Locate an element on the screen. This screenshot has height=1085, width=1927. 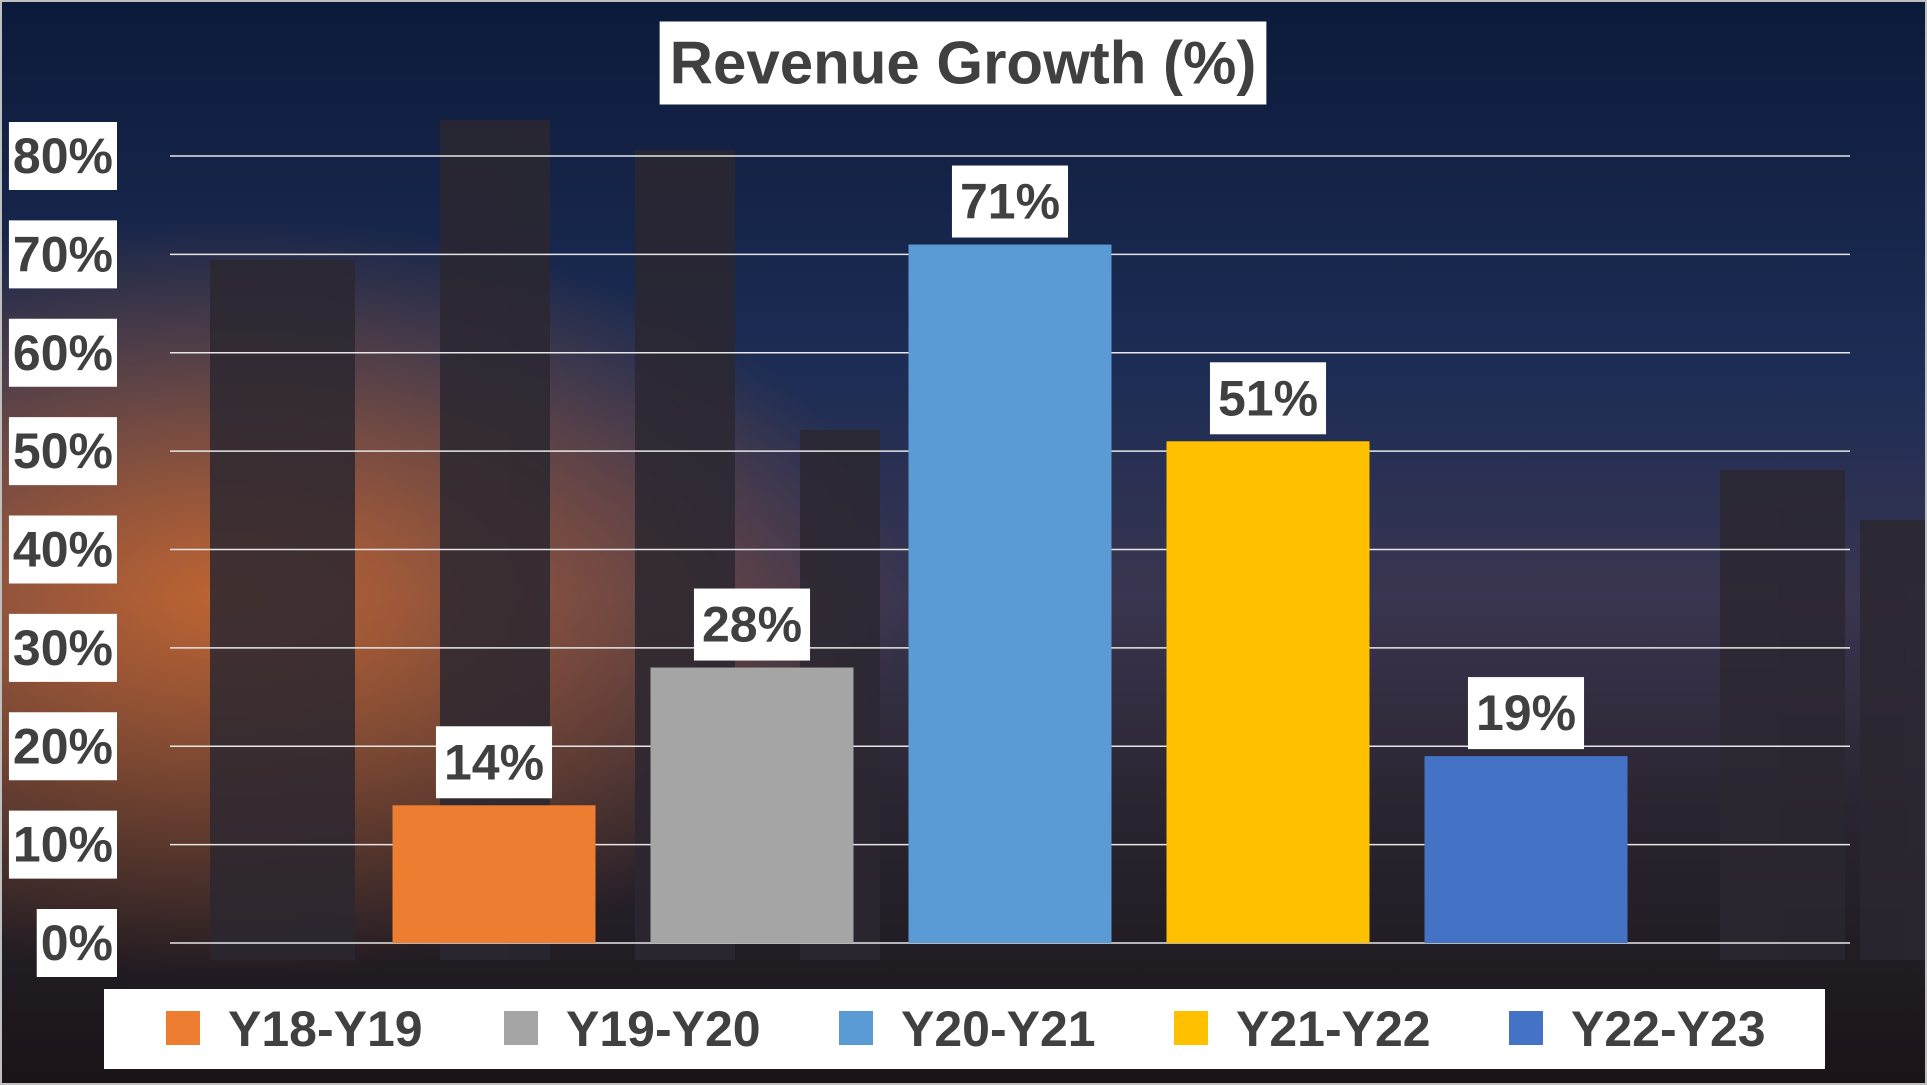
legend-label: Y22-Y23 is located at coordinates (1668, 1029).